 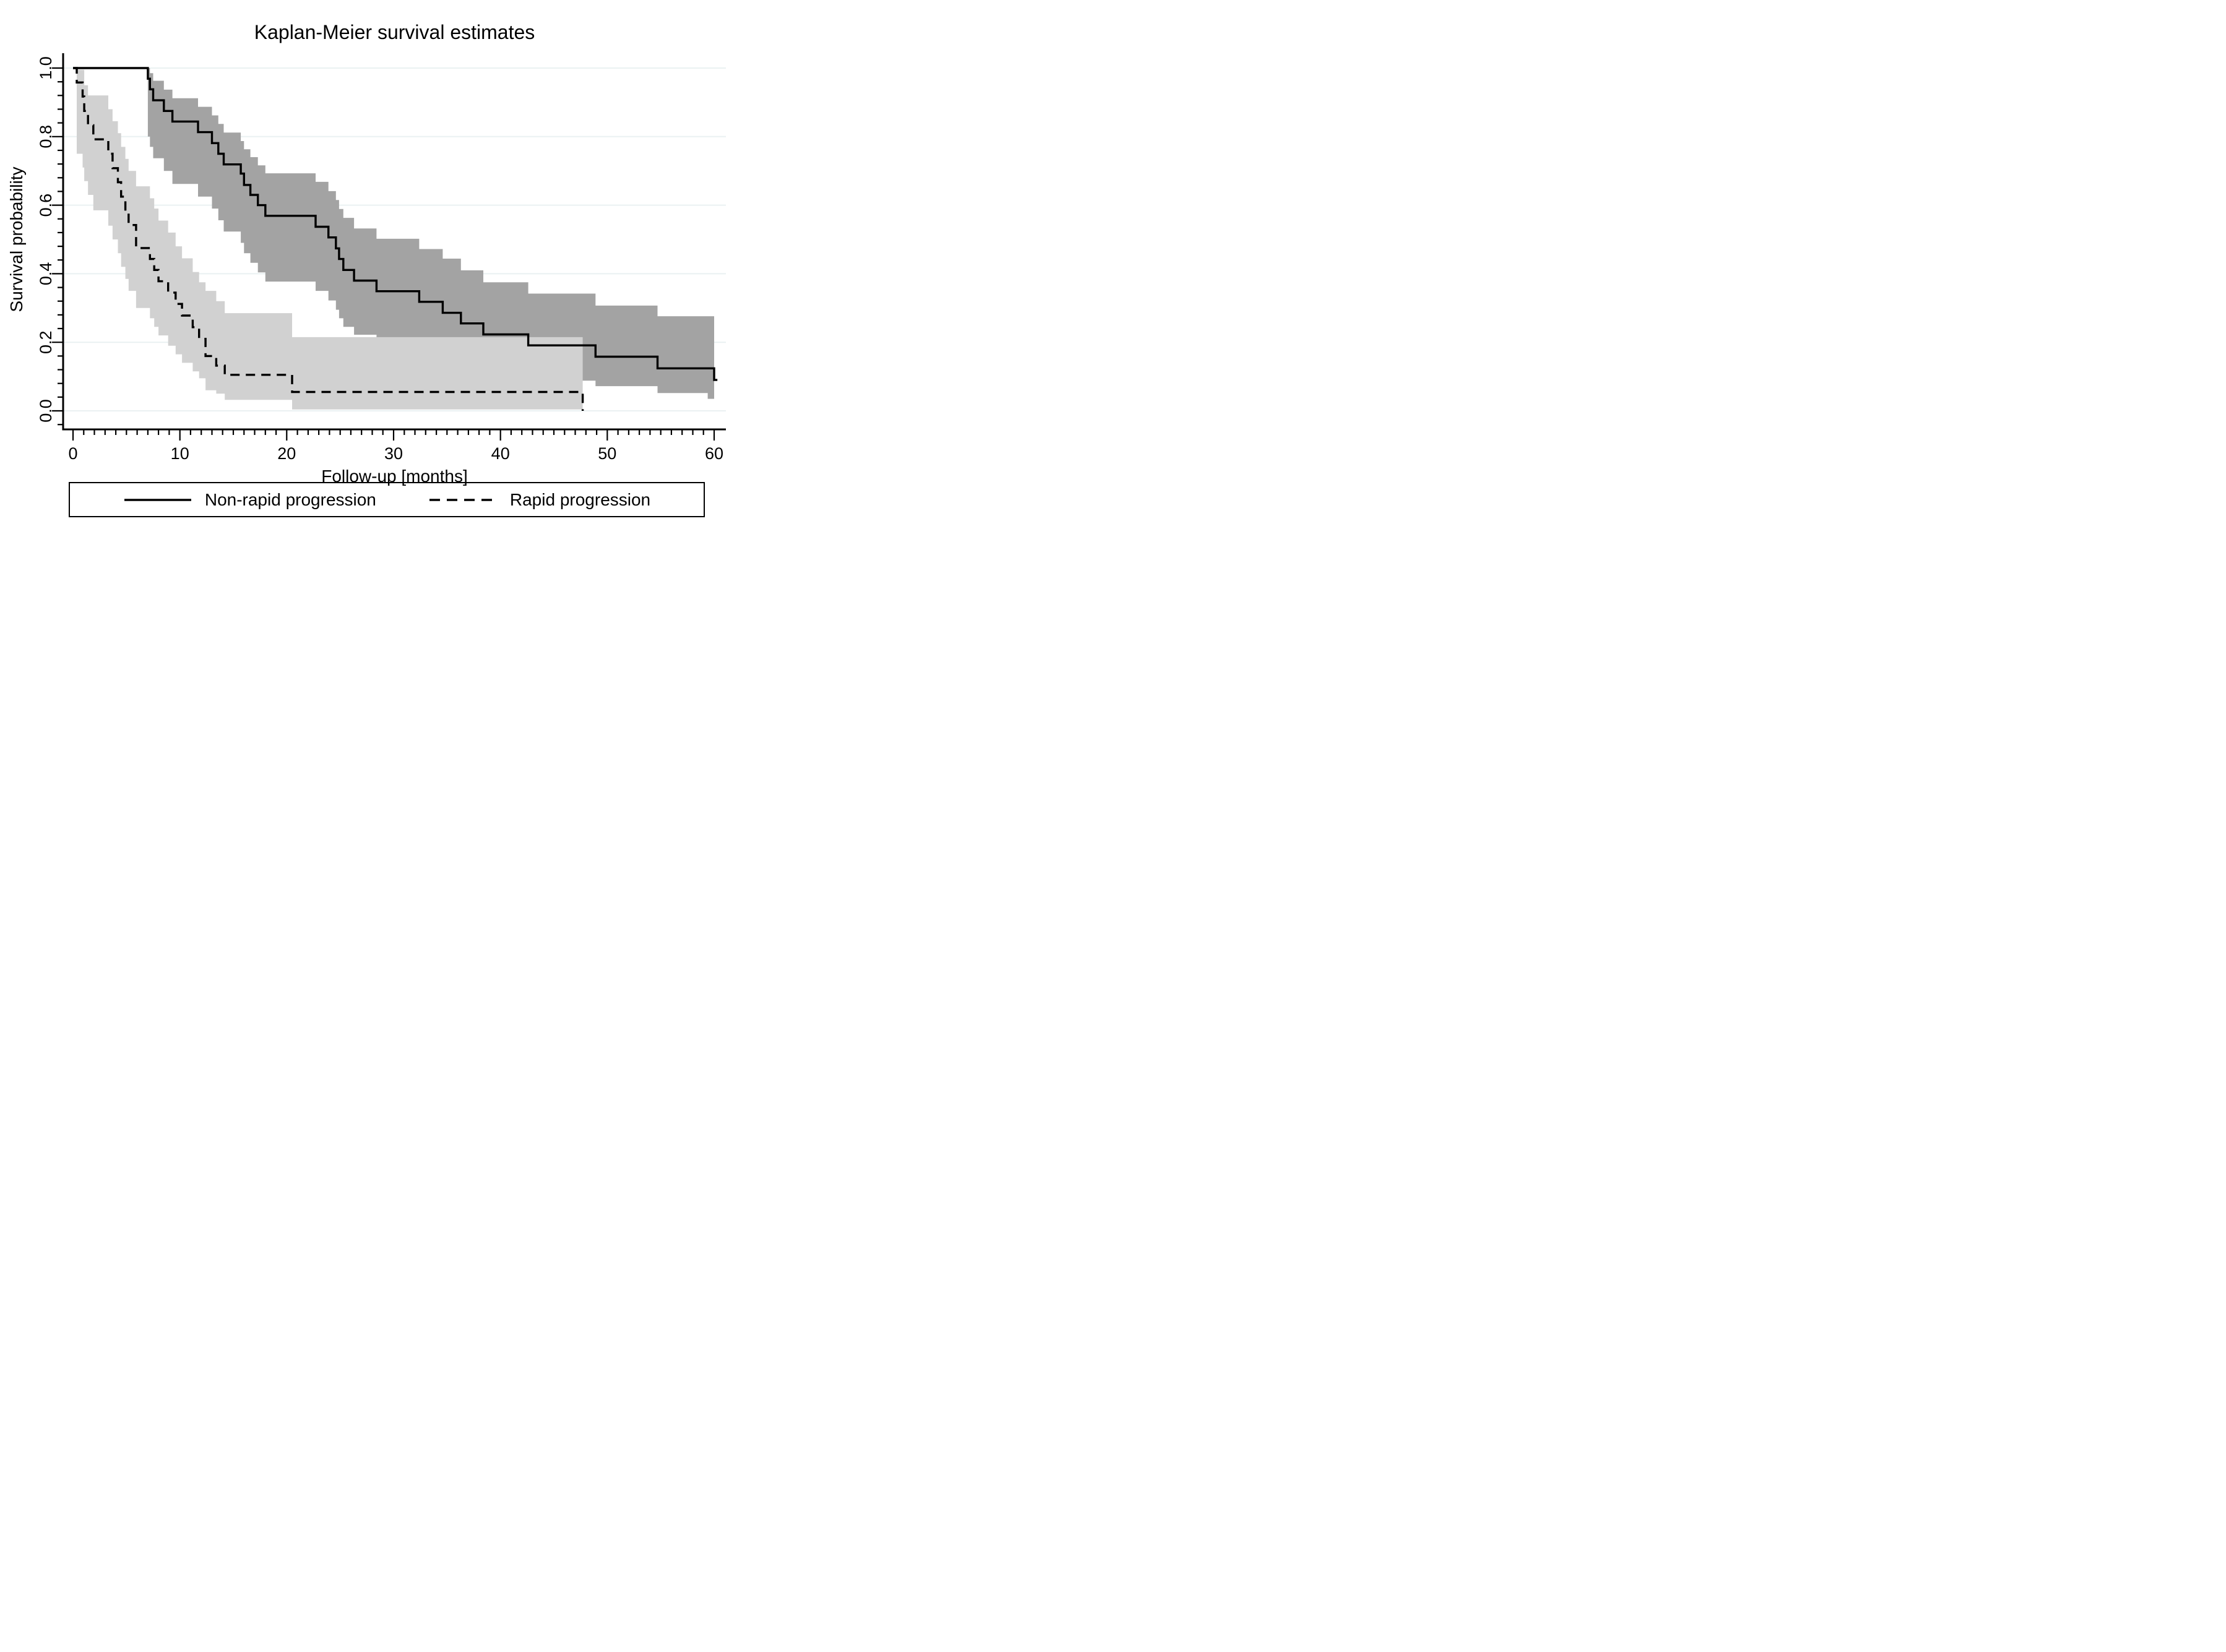 I want to click on solid-line-sample-icon, so click(x=157, y=500).